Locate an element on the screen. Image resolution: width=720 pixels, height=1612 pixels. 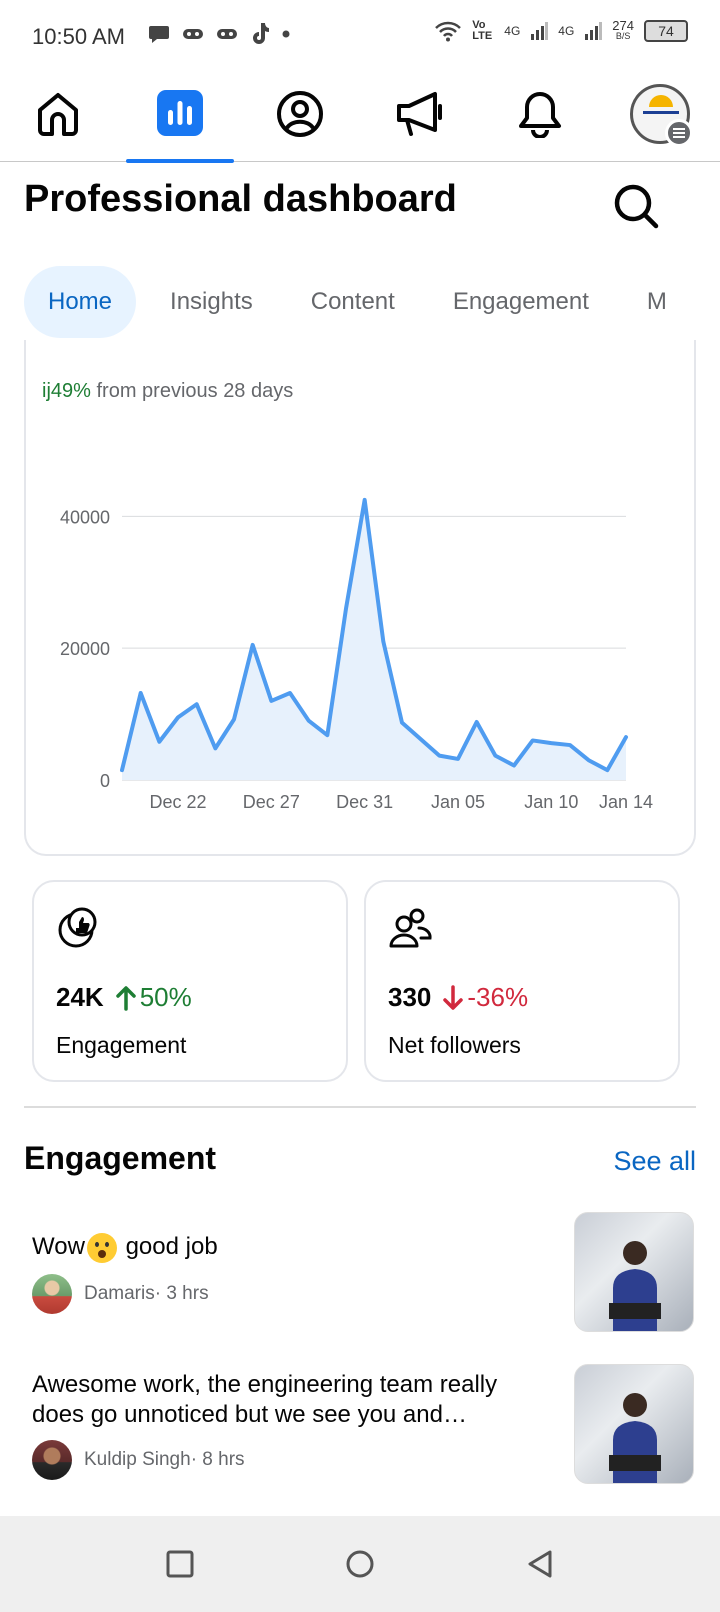
x-tick-label: Jan 14 is located at coordinates (626, 802).